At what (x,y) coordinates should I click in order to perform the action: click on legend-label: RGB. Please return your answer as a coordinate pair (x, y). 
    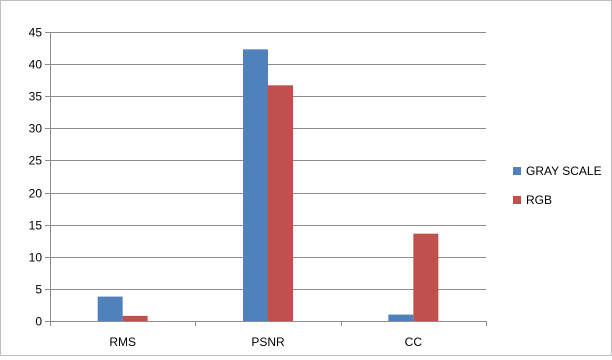
    Looking at the image, I should click on (539, 200).